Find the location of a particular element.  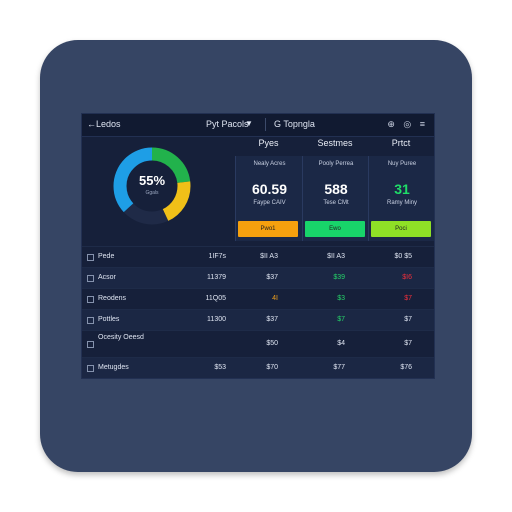

stat-card-2: Pooly Perrea 588 Tese CMt Ewo is located at coordinates (335, 198).